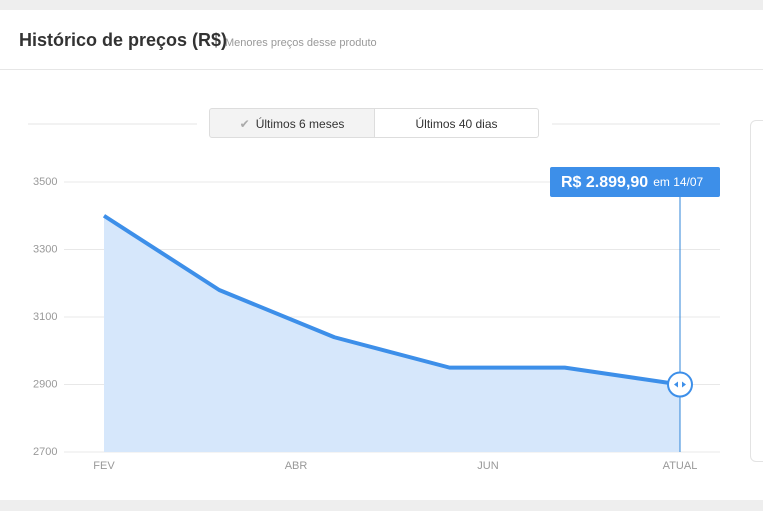 The width and height of the screenshot is (763, 511). What do you see at coordinates (45, 249) in the screenshot?
I see `y-tick-label: 3300` at bounding box center [45, 249].